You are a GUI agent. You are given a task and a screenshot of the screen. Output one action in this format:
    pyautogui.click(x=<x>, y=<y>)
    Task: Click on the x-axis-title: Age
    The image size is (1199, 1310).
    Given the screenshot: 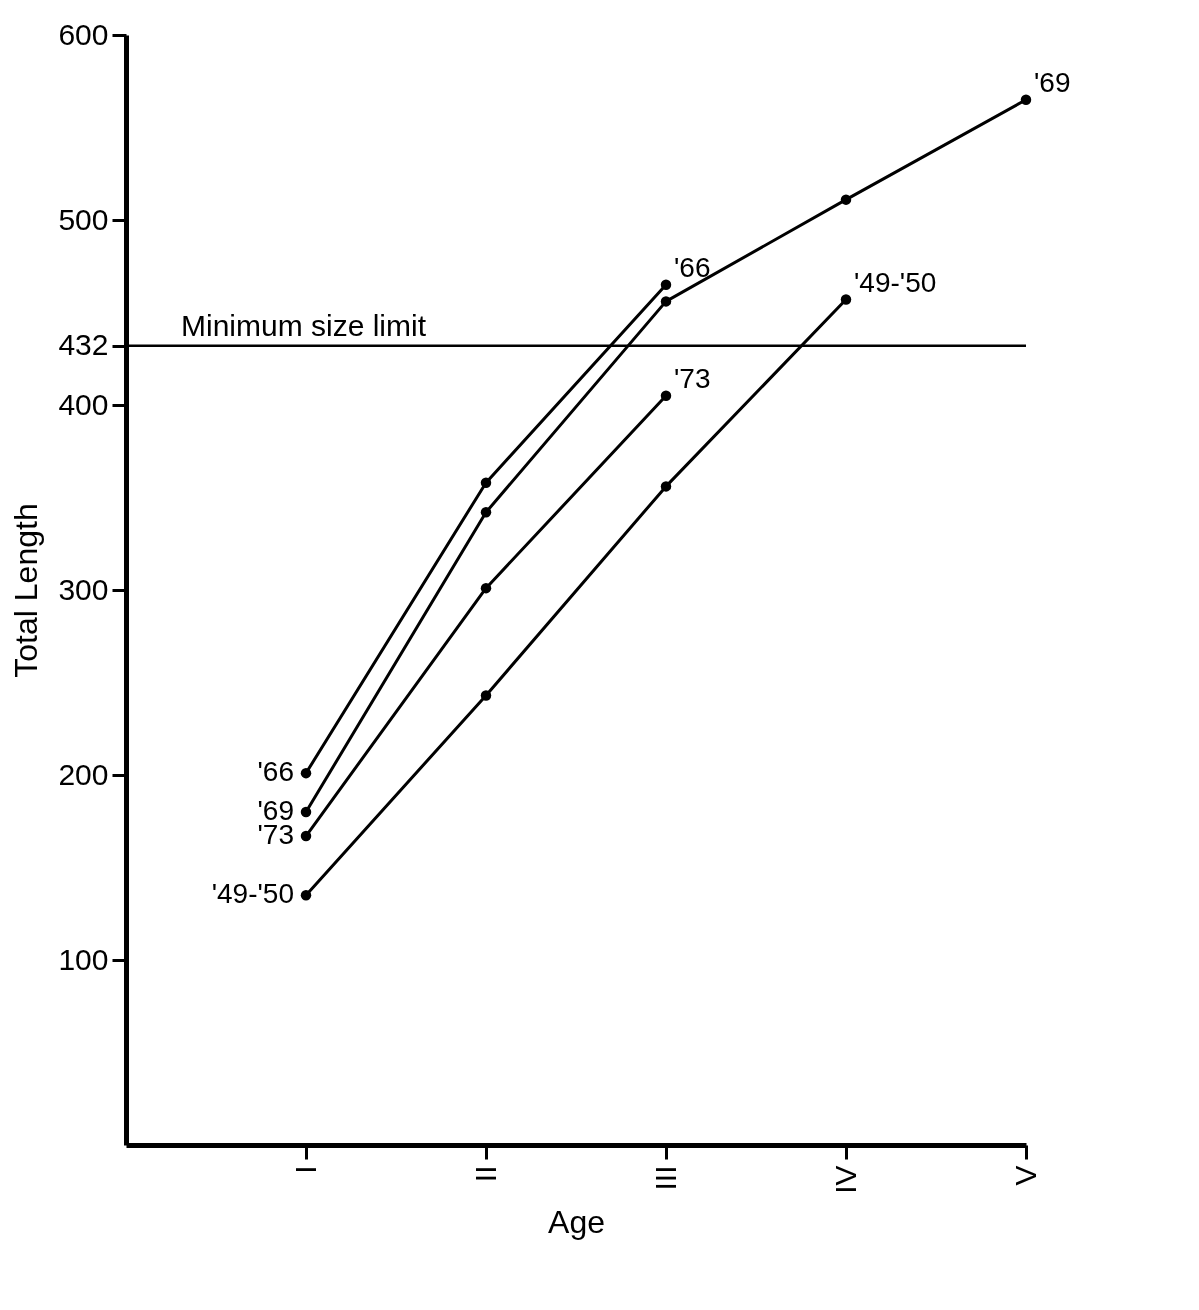 What is the action you would take?
    pyautogui.click(x=576, y=1221)
    